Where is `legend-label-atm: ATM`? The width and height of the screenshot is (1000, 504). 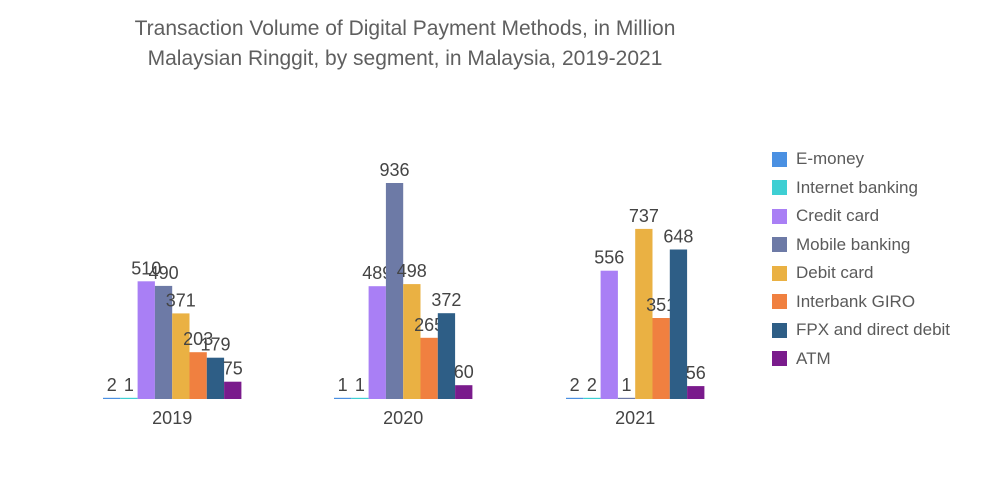 legend-label-atm: ATM is located at coordinates (813, 358).